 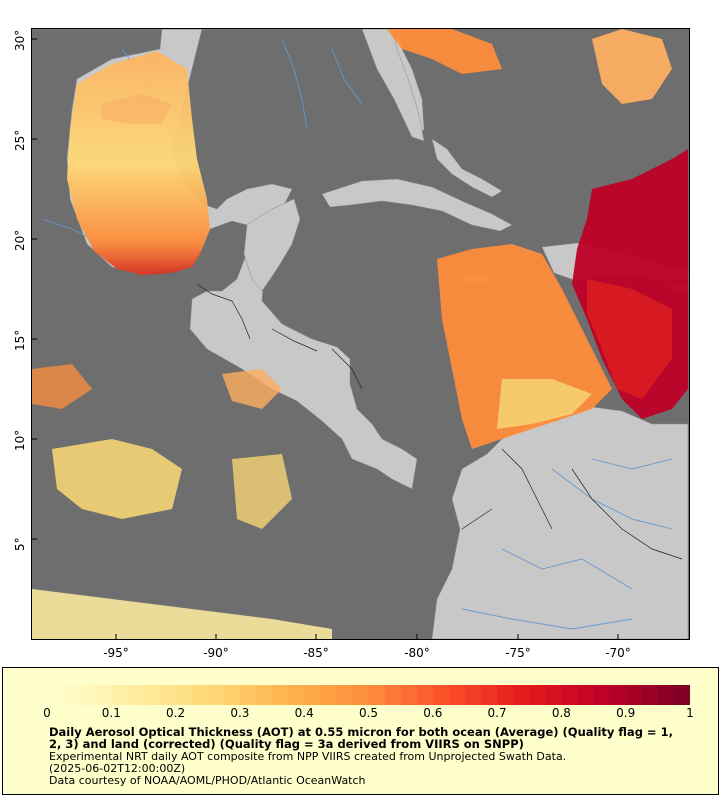 What do you see at coordinates (20, 340) in the screenshot?
I see `lat-tick-15: 15°` at bounding box center [20, 340].